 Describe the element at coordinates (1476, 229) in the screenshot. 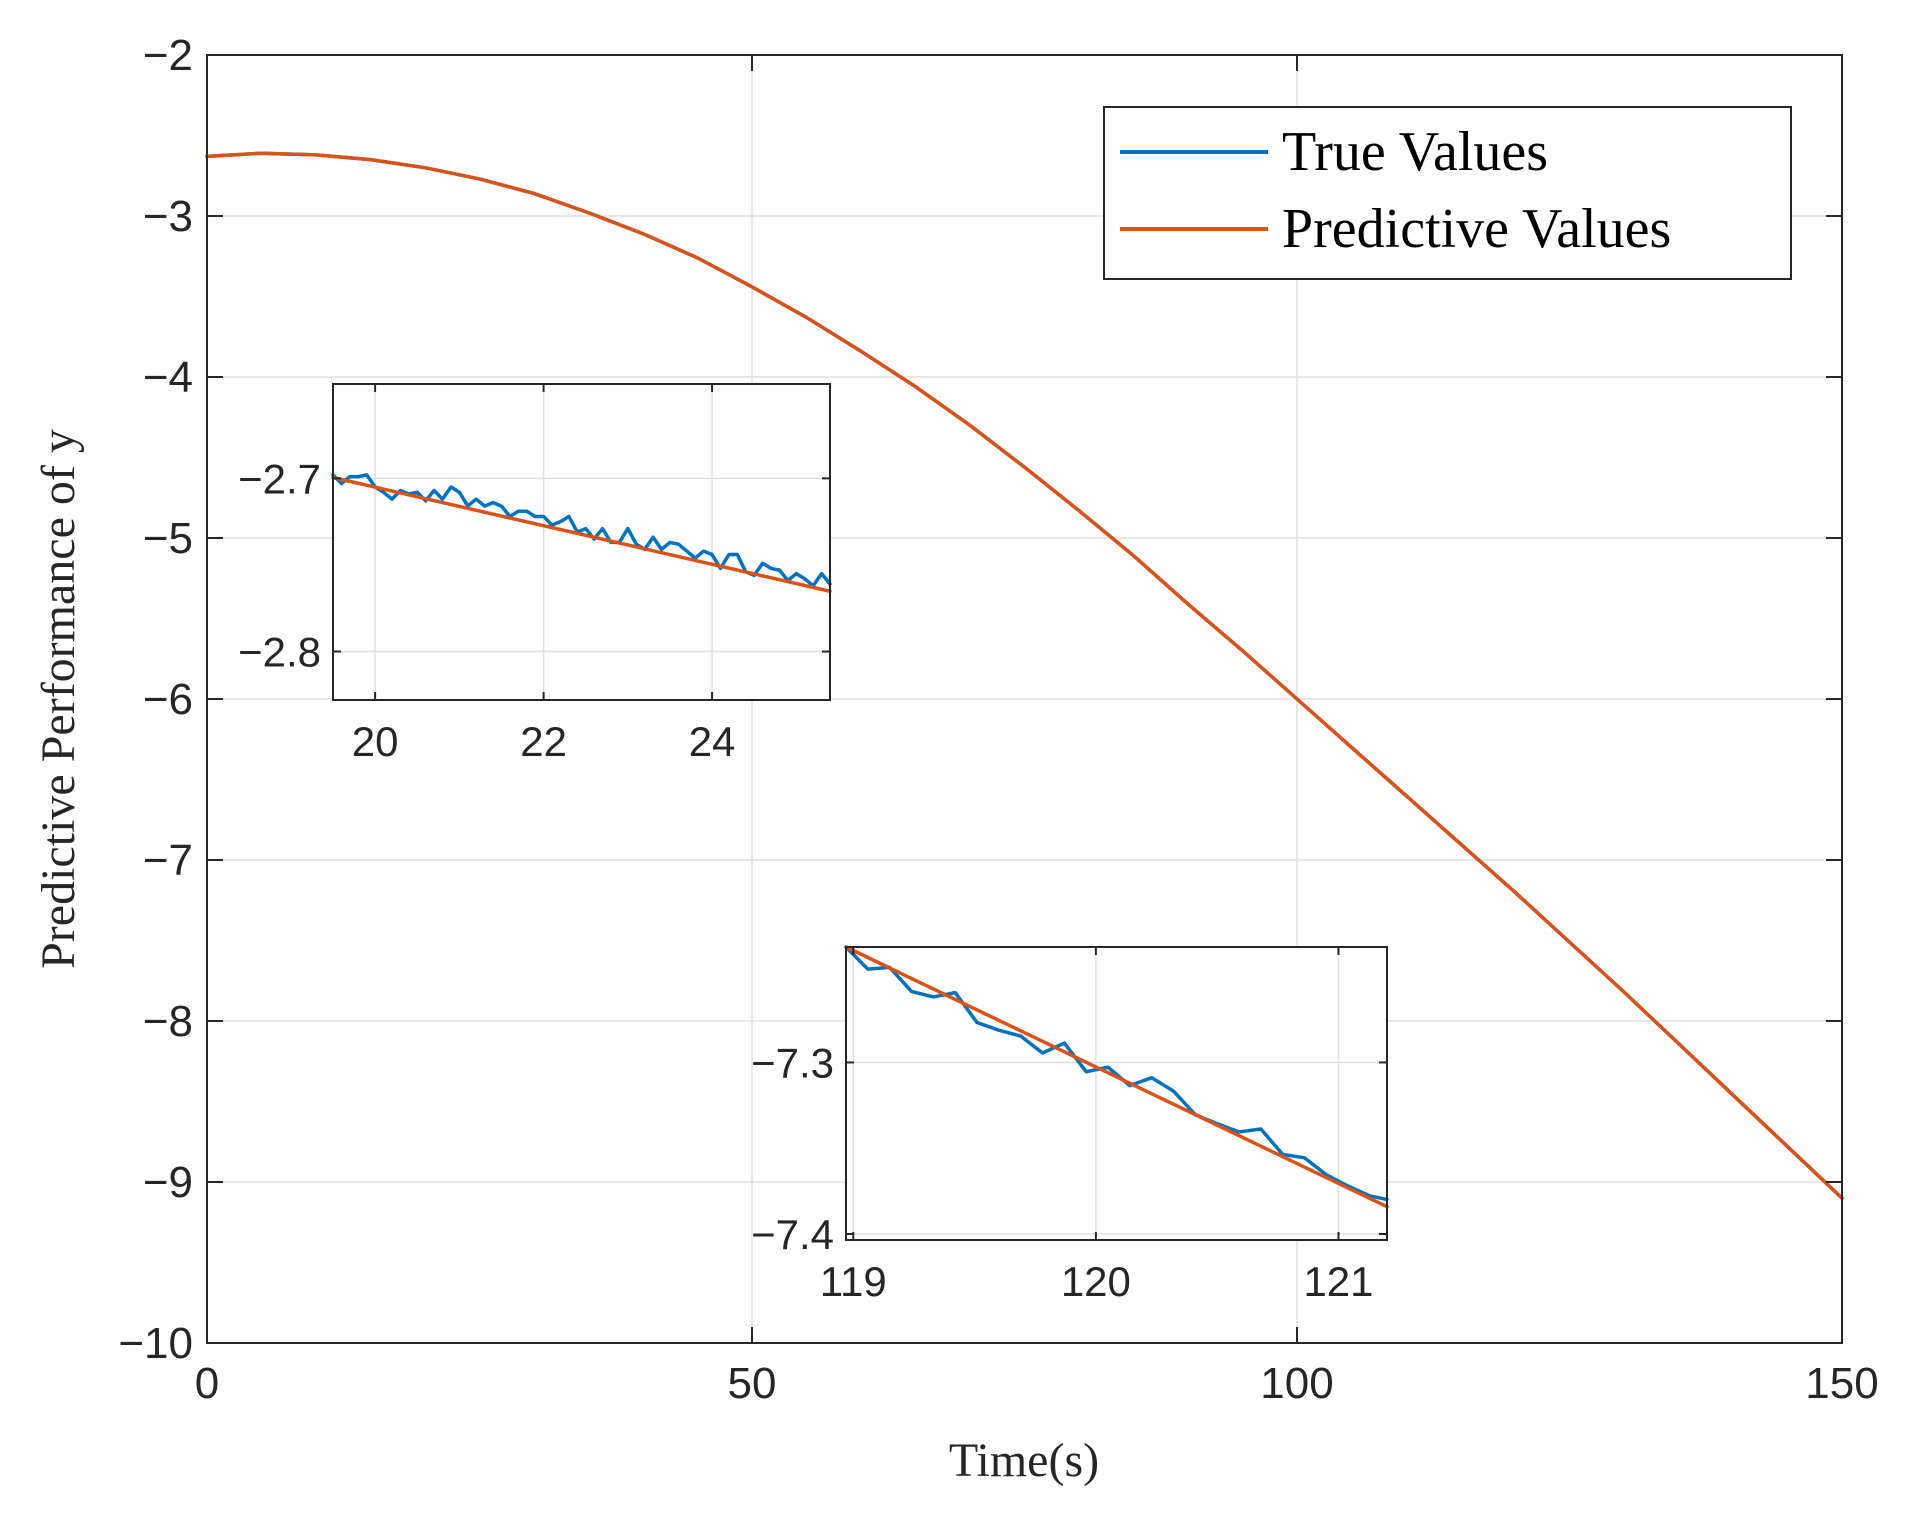

I see `legend-label-pred: Predictive Values` at that location.